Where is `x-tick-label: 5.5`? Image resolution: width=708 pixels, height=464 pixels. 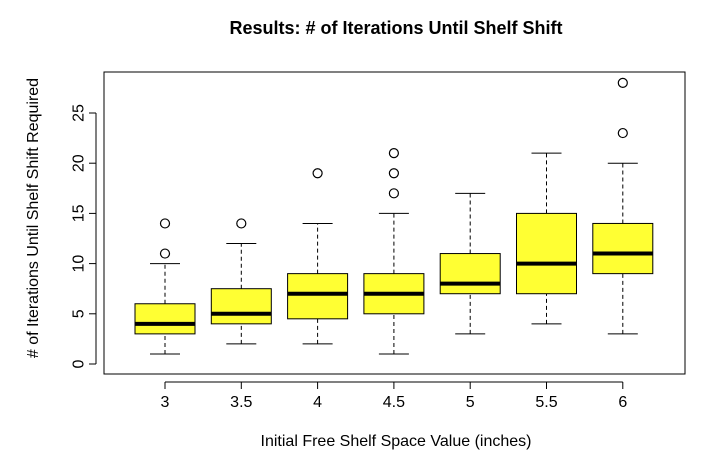 x-tick-label: 5.5 is located at coordinates (546, 402).